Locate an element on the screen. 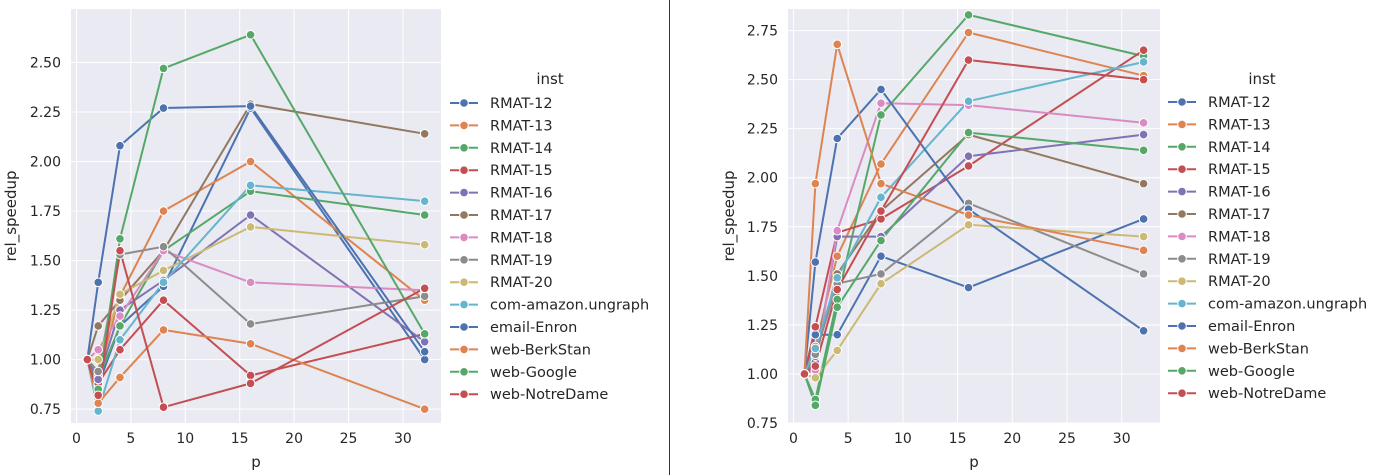 Image resolution: width=1380 pixels, height=475 pixels. legend-label: com-amazon.ungraph is located at coordinates (569, 306).